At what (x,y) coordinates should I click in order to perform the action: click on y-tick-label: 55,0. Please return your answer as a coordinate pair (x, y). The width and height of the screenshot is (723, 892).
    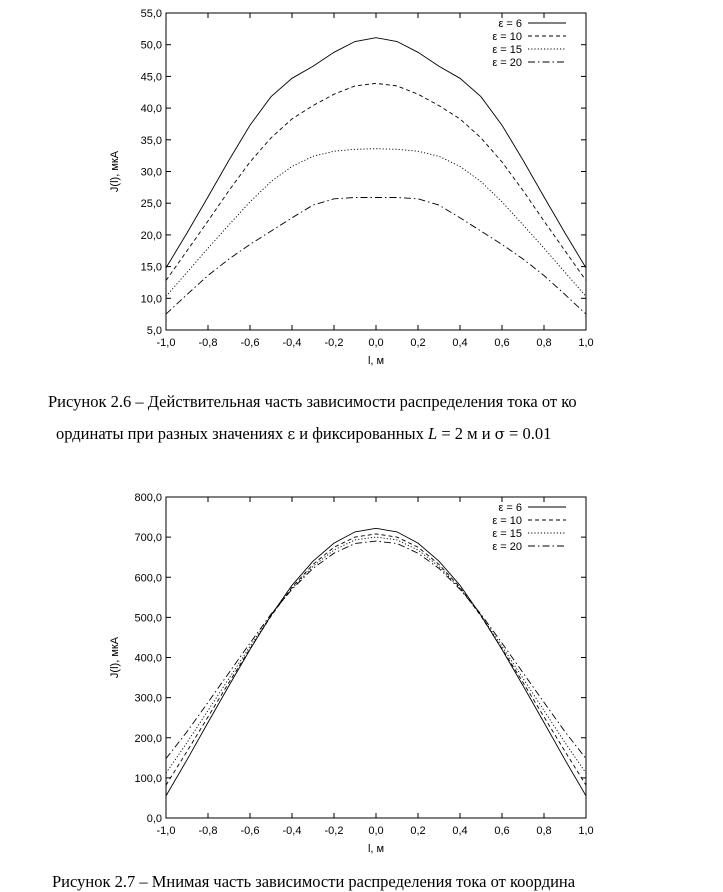
    Looking at the image, I should click on (151, 14).